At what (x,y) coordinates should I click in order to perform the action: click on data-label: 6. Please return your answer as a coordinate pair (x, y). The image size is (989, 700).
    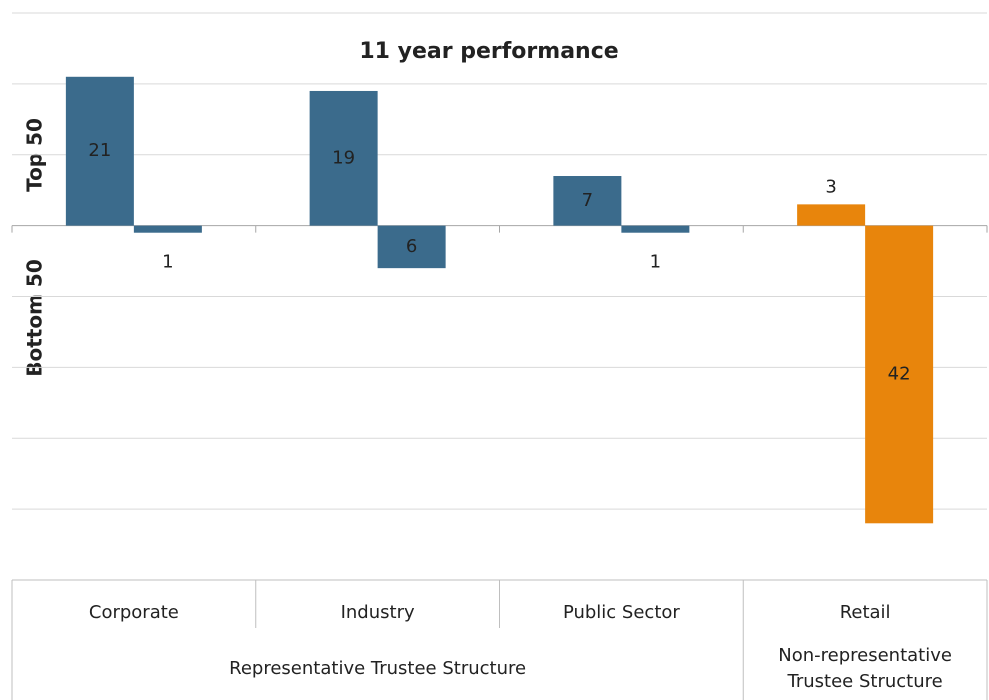
    Looking at the image, I should click on (411, 246).